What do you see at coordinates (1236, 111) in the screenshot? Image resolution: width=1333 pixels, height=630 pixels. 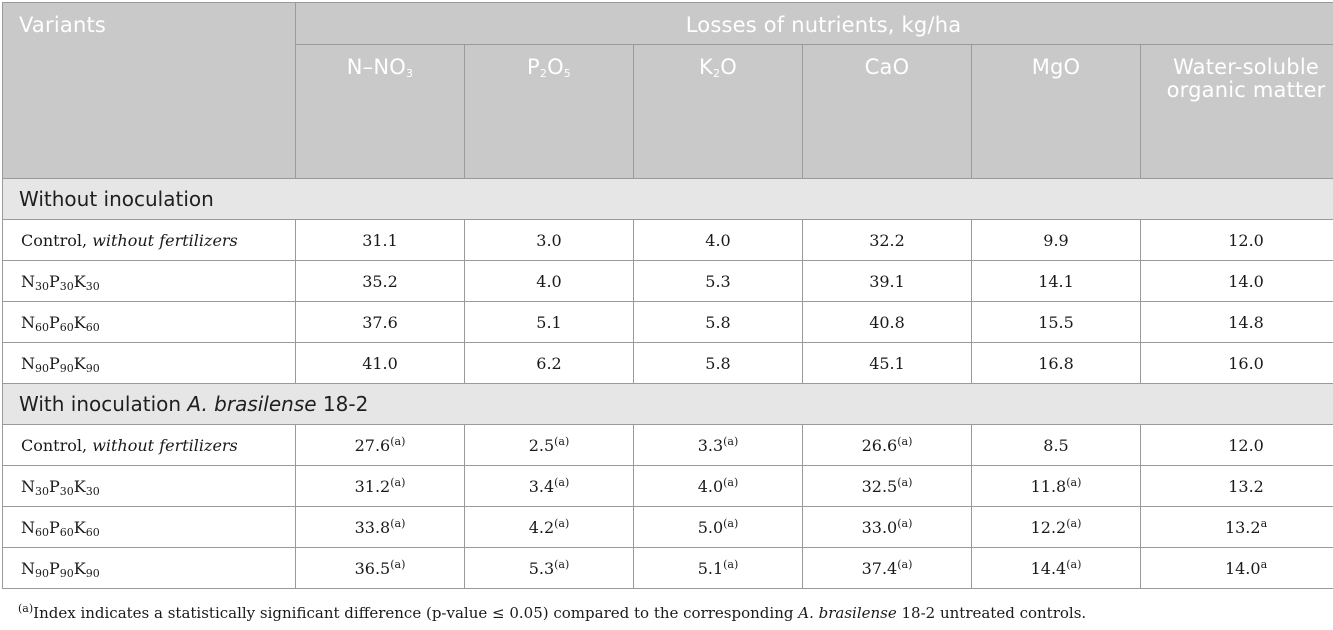 I see `header-col-water-soluble: Water-soluble organic matter` at bounding box center [1236, 111].